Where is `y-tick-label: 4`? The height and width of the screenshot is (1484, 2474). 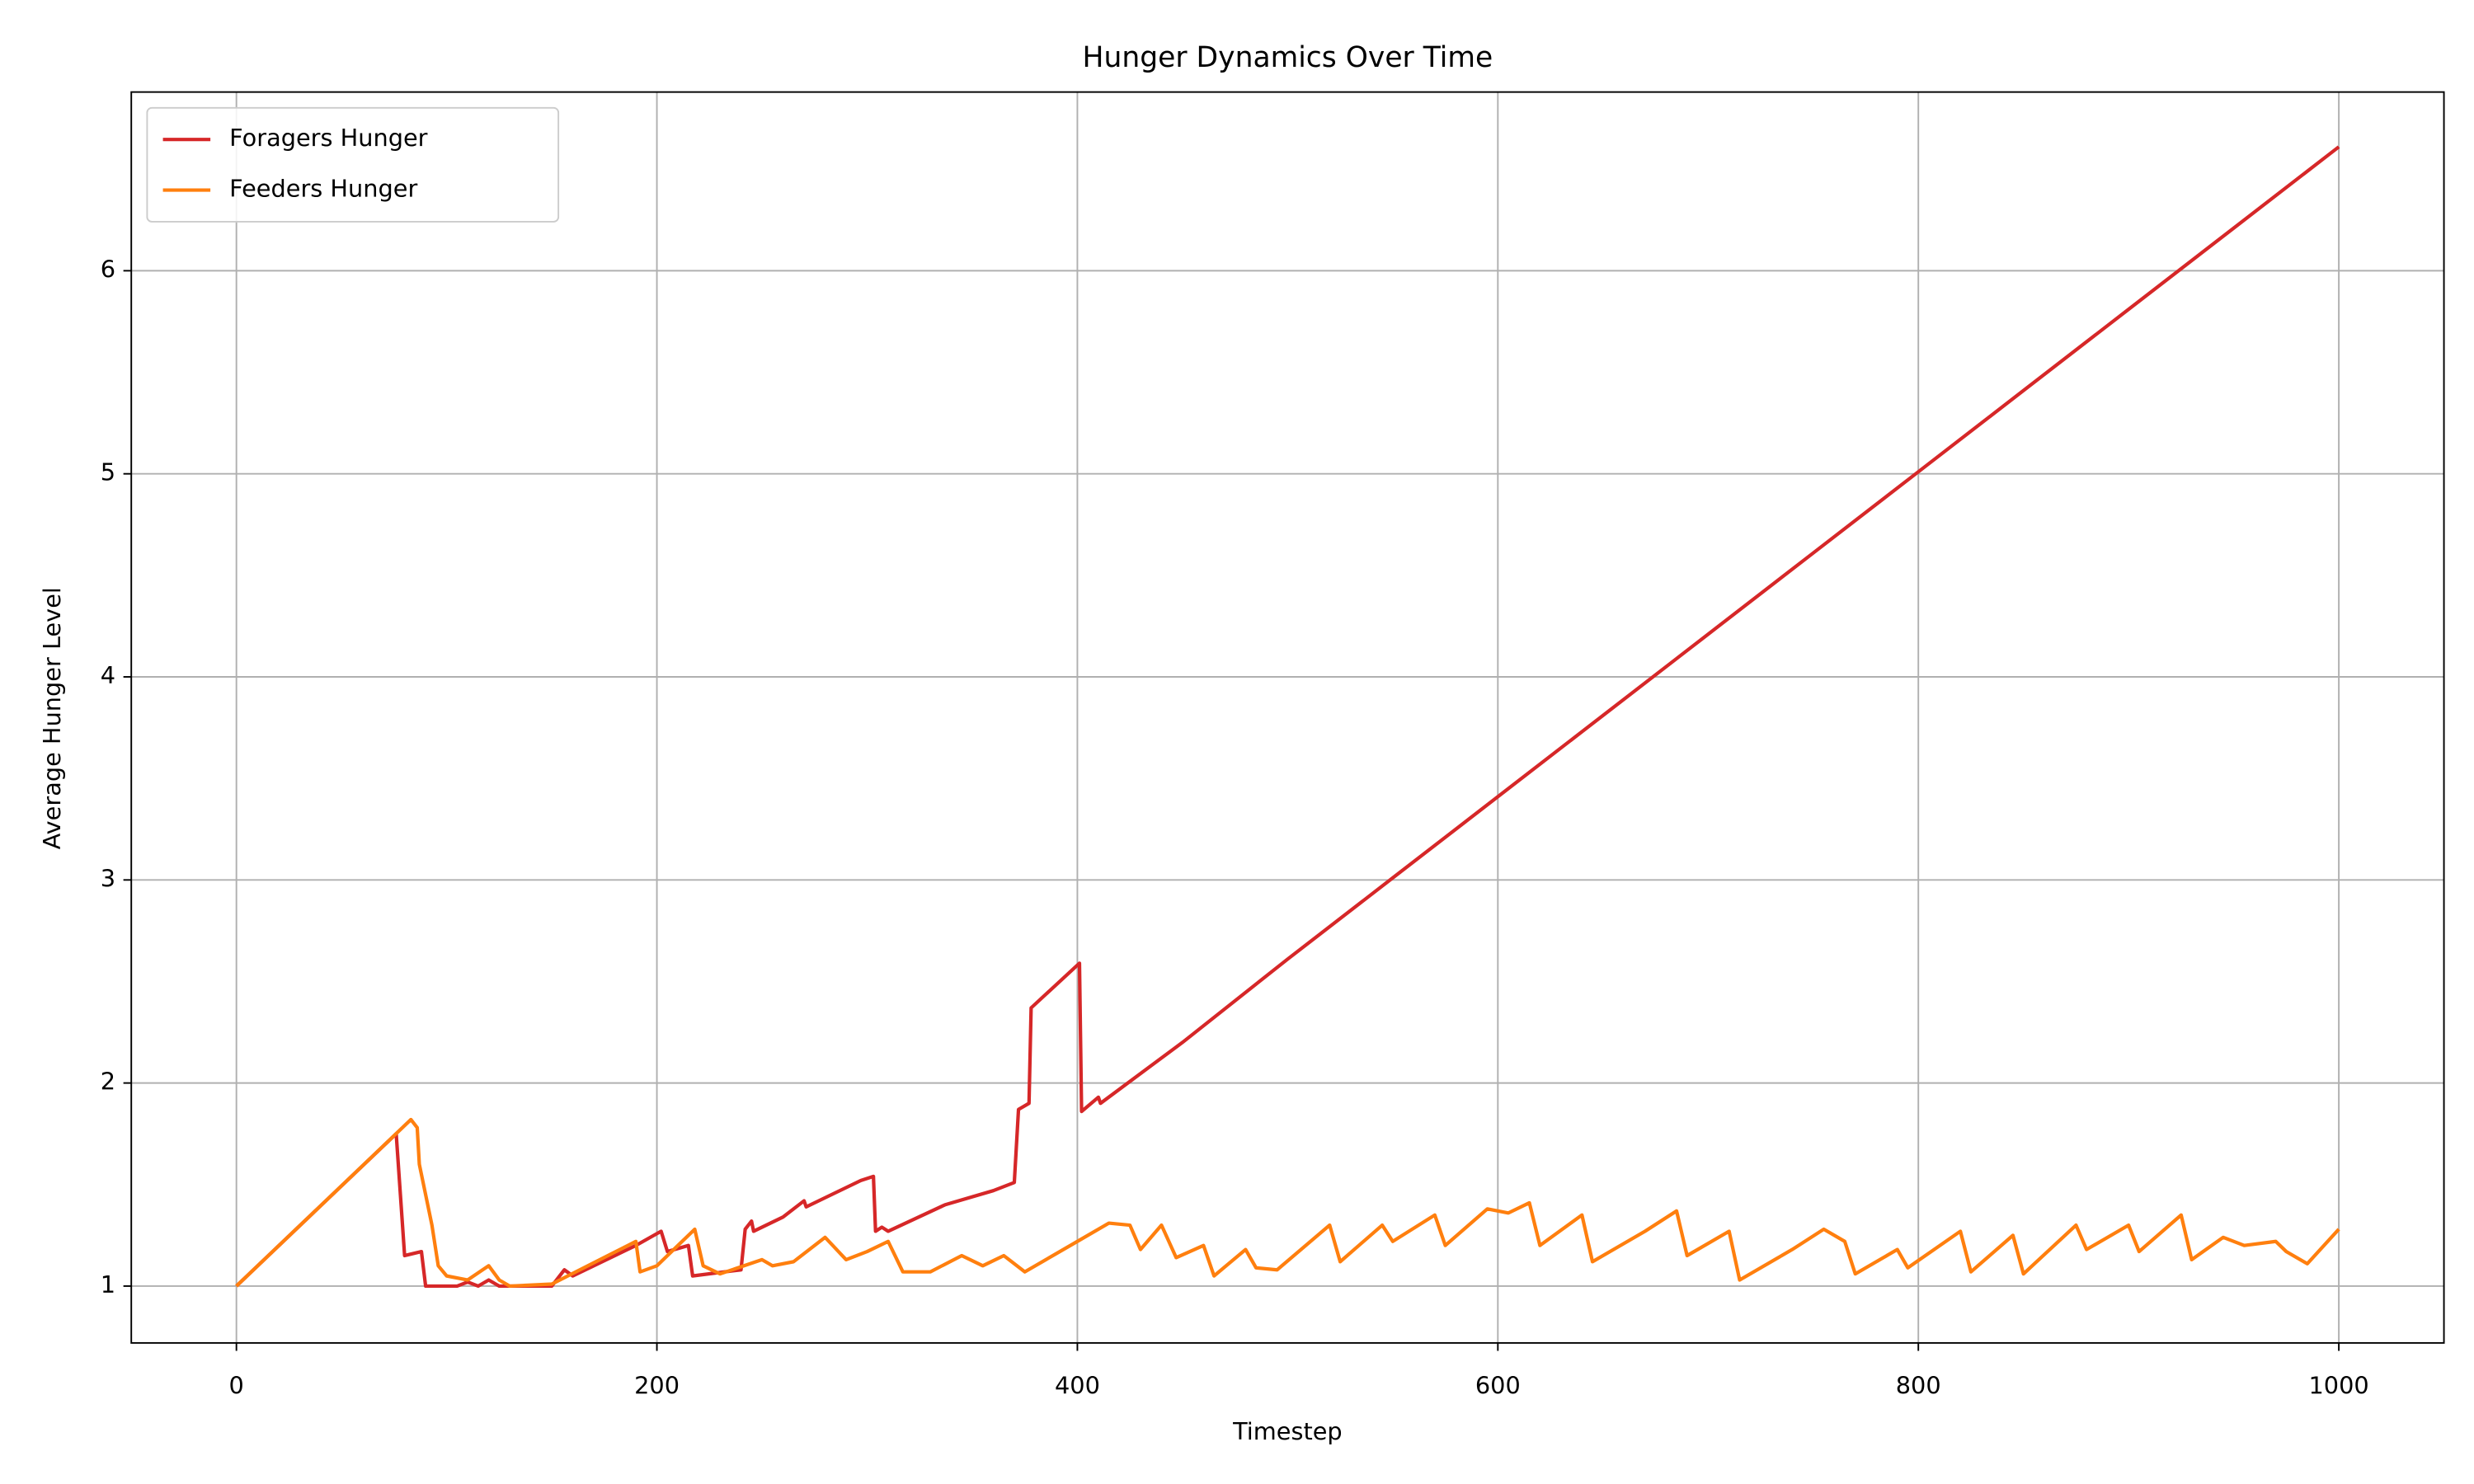 y-tick-label: 4 is located at coordinates (108, 675).